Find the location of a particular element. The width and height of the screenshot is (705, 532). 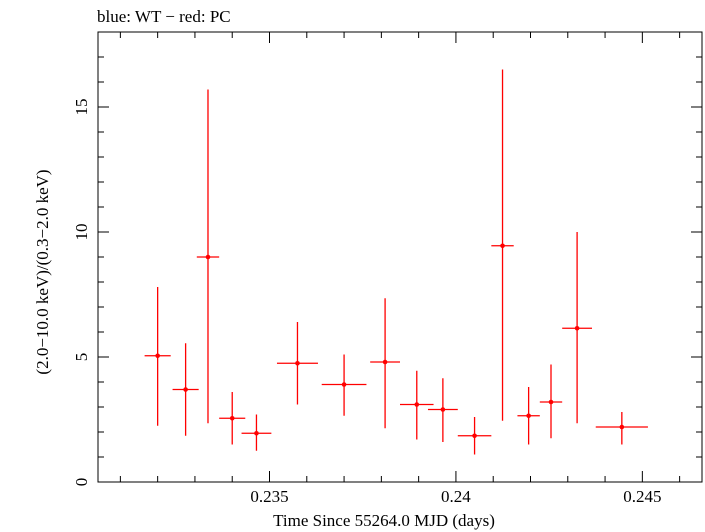

x-tick-label: 0.24 is located at coordinates (456, 496).